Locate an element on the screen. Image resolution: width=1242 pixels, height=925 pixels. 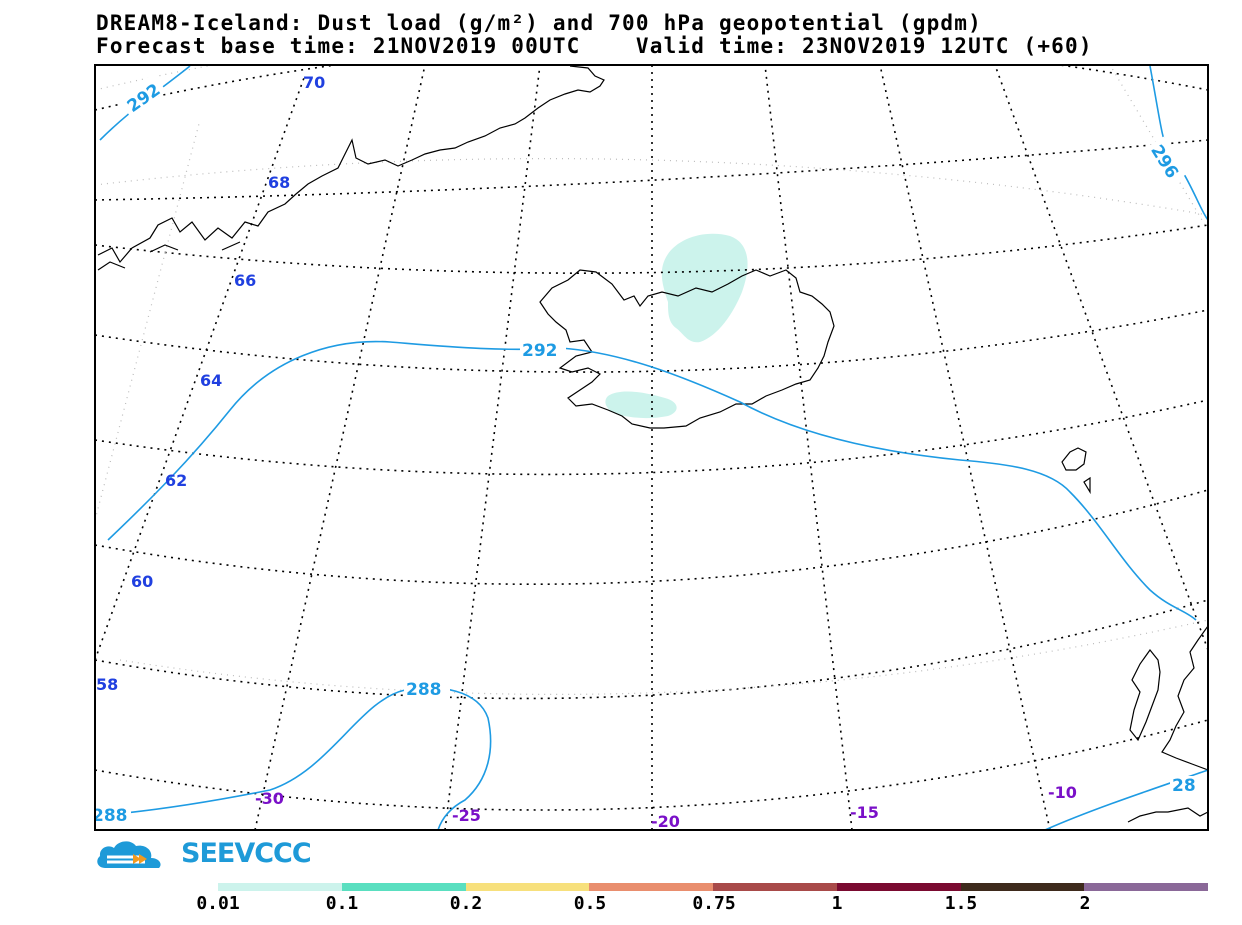
dust-load-colorbar is located at coordinates (713, 887).